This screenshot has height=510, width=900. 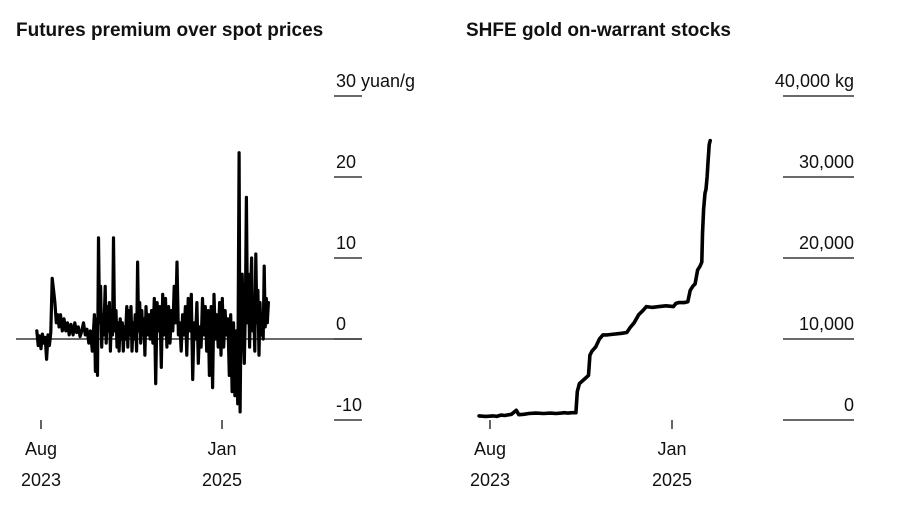 What do you see at coordinates (375, 81) in the screenshot?
I see `y-tick-label: 30 yuan/g` at bounding box center [375, 81].